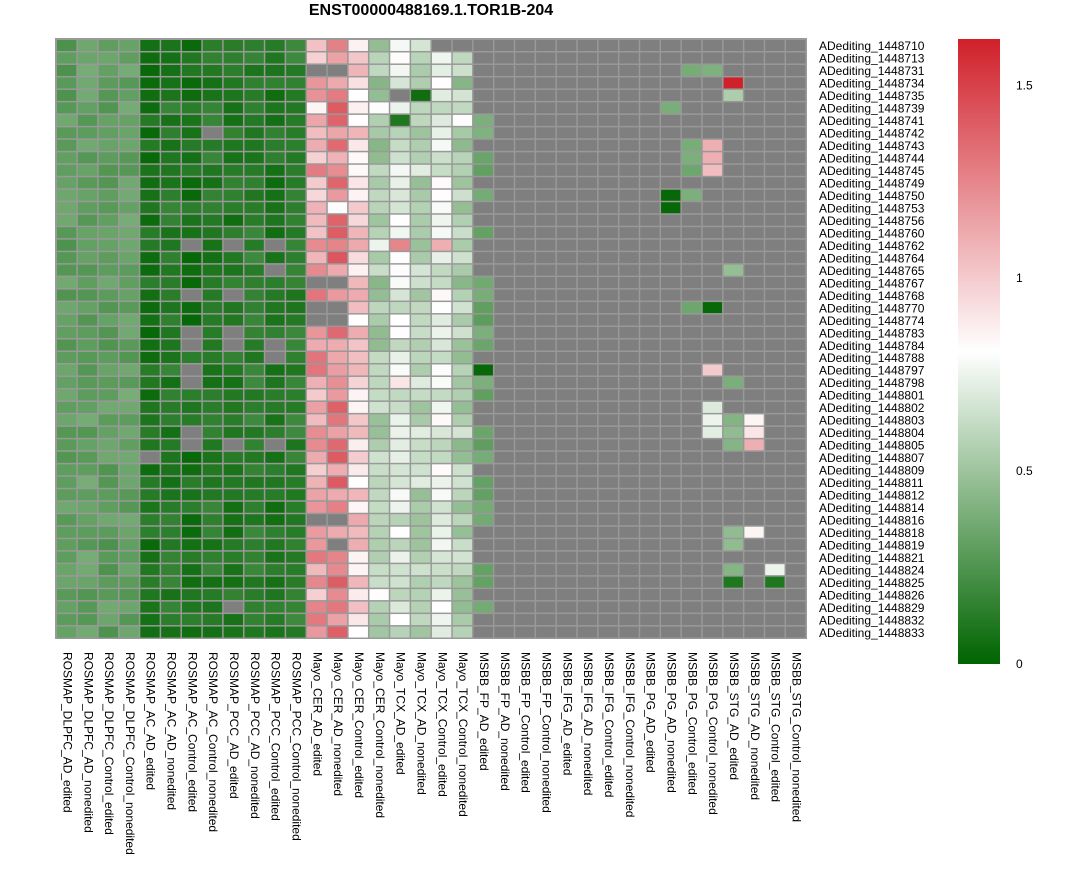  Describe the element at coordinates (872, 146) in the screenshot. I see `row-label: ADediting_1448743` at that location.